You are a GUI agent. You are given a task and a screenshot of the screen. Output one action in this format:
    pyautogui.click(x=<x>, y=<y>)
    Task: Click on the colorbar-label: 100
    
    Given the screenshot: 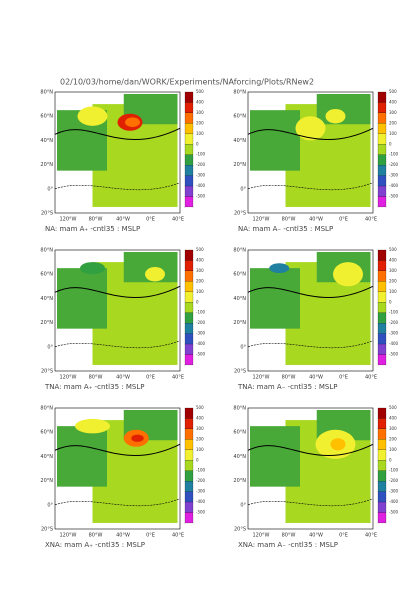 What is the action you would take?
    pyautogui.click(x=393, y=133)
    